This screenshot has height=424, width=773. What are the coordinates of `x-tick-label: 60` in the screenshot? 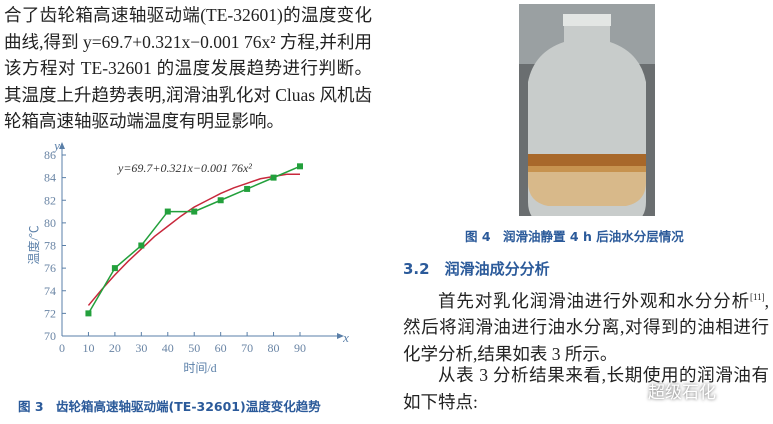 It's located at (221, 348).